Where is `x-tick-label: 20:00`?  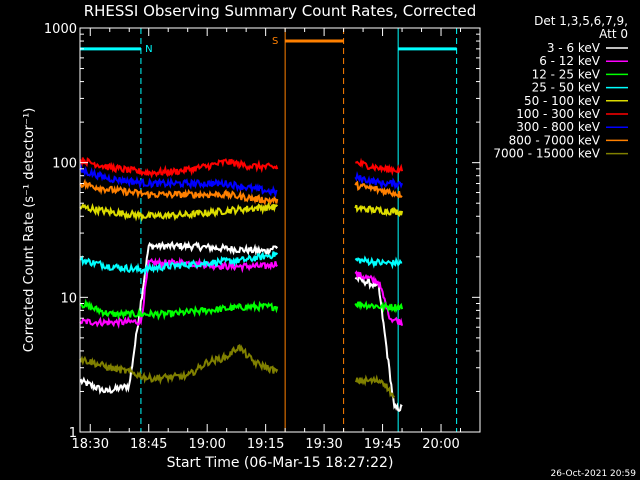 x-tick-label: 20:00 is located at coordinates (440, 444).